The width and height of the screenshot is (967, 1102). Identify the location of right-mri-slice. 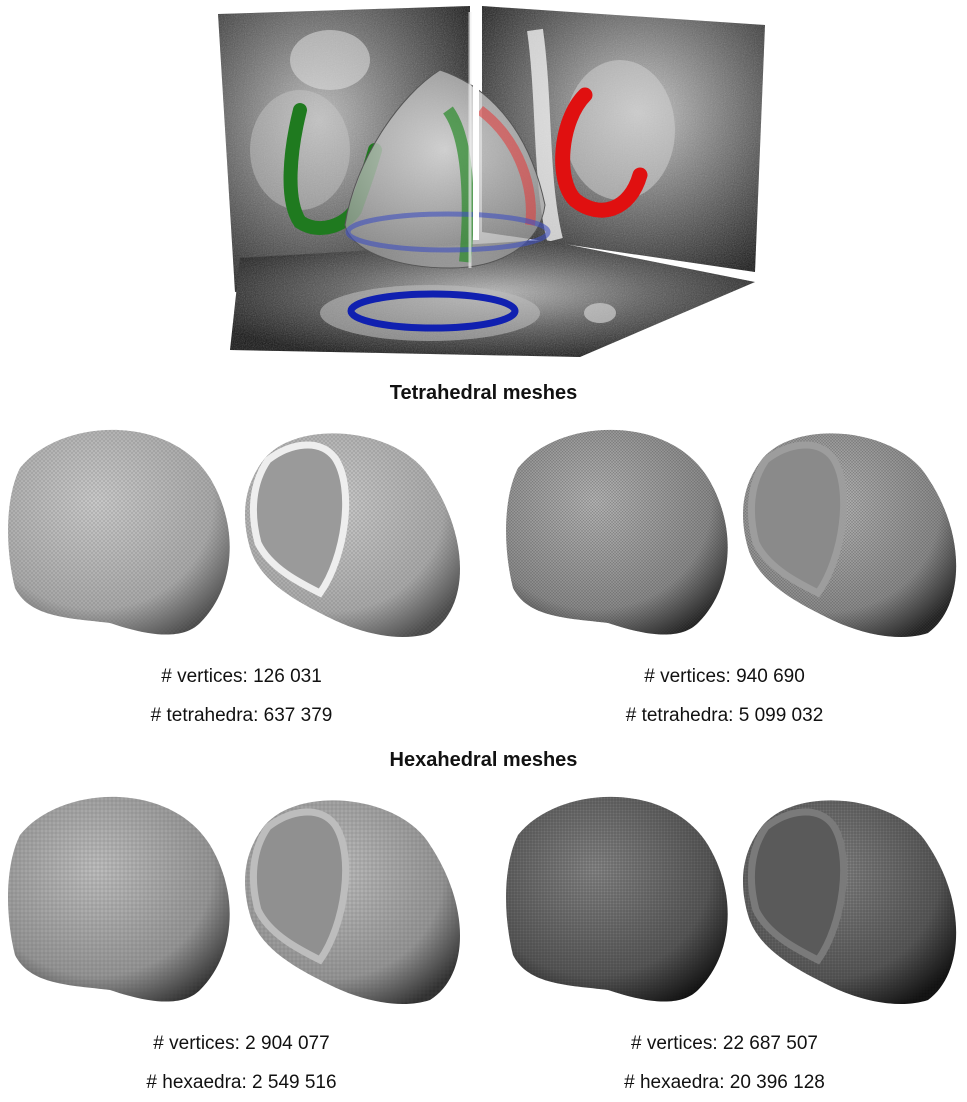
(623, 139).